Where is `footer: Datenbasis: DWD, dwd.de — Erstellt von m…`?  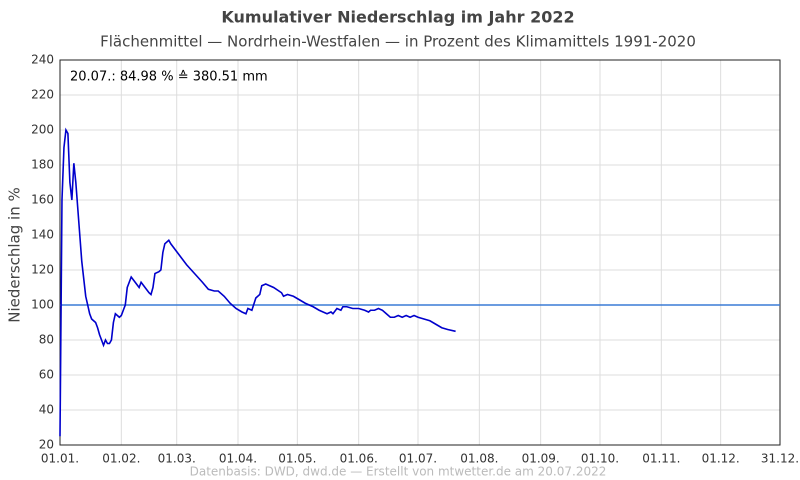
footer: Datenbasis: DWD, dwd.de — Erstellt von m… is located at coordinates (398, 472).